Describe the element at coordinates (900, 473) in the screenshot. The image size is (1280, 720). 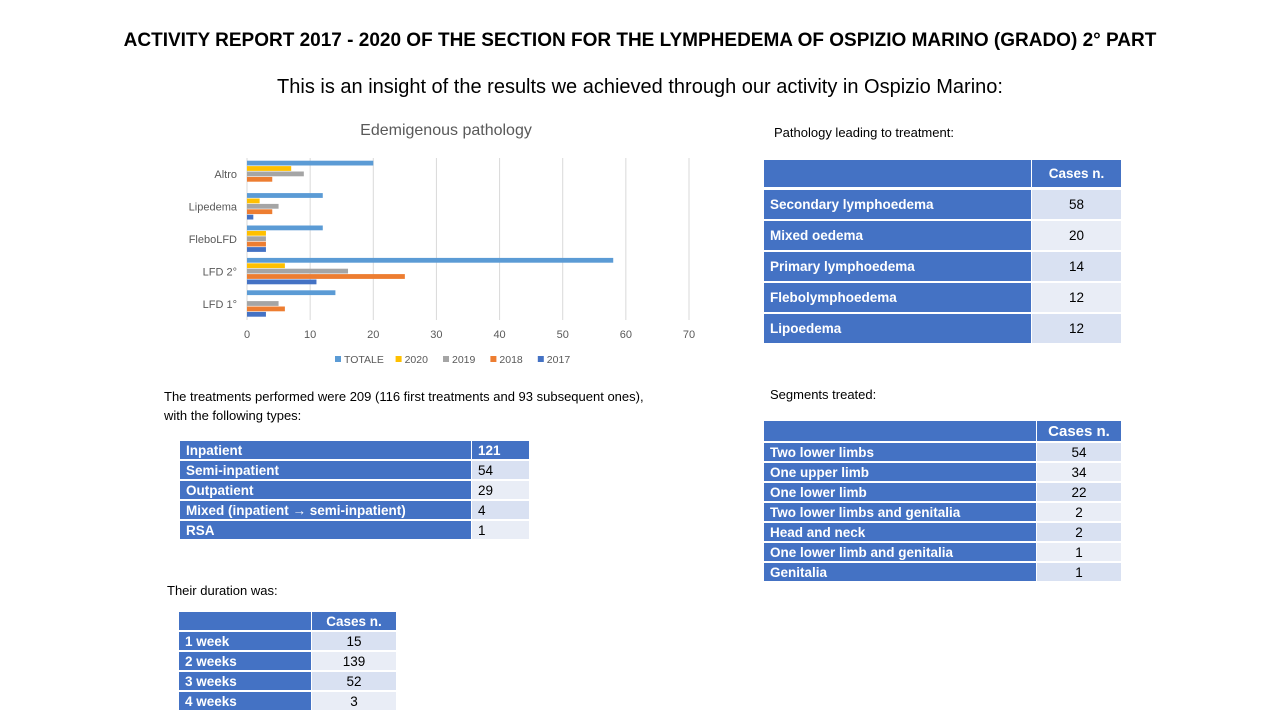
I see `segments-row-label: One upper limb` at that location.